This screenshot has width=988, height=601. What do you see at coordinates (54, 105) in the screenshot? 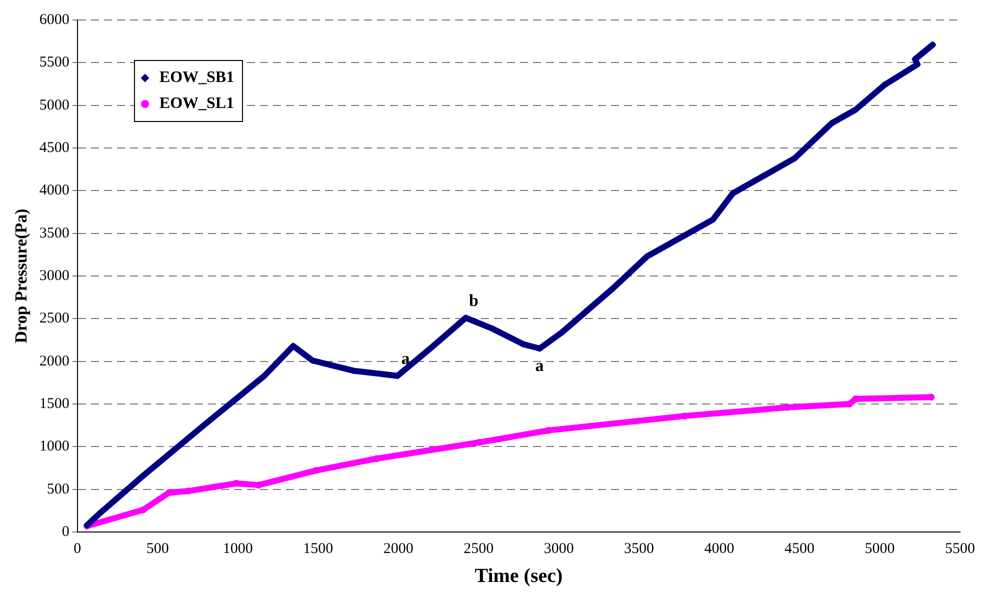
I see `y-tick-label: 5000` at bounding box center [54, 105].